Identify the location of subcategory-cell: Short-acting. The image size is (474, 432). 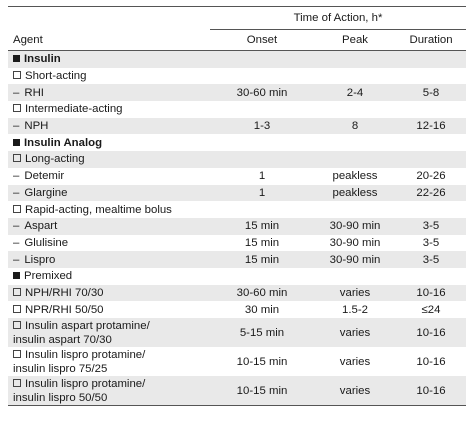
(109, 76).